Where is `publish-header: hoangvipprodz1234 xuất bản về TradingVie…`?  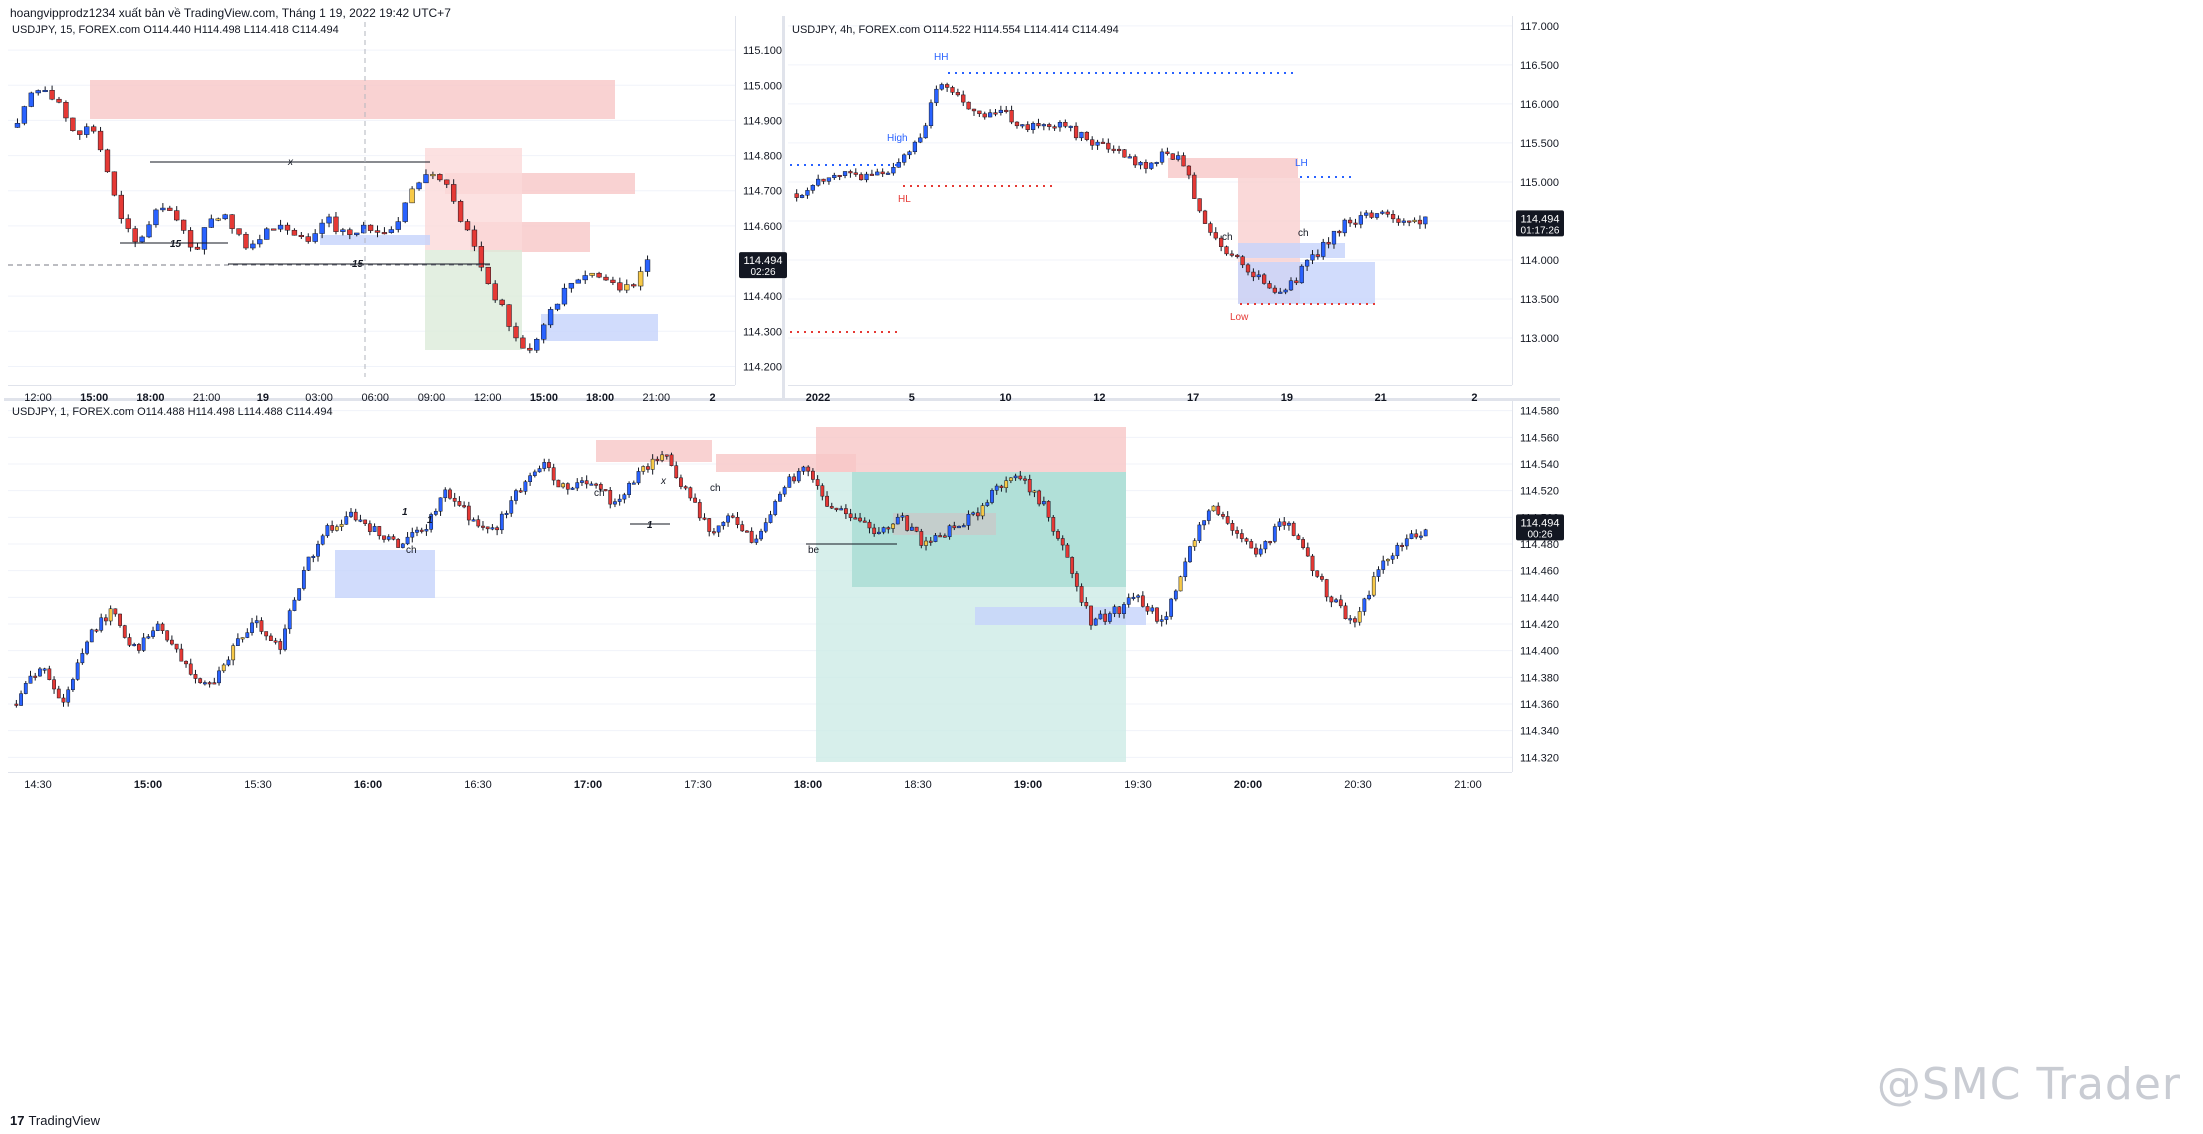 publish-header: hoangvipprodz1234 xuất bản về TradingVie… is located at coordinates (230, 13).